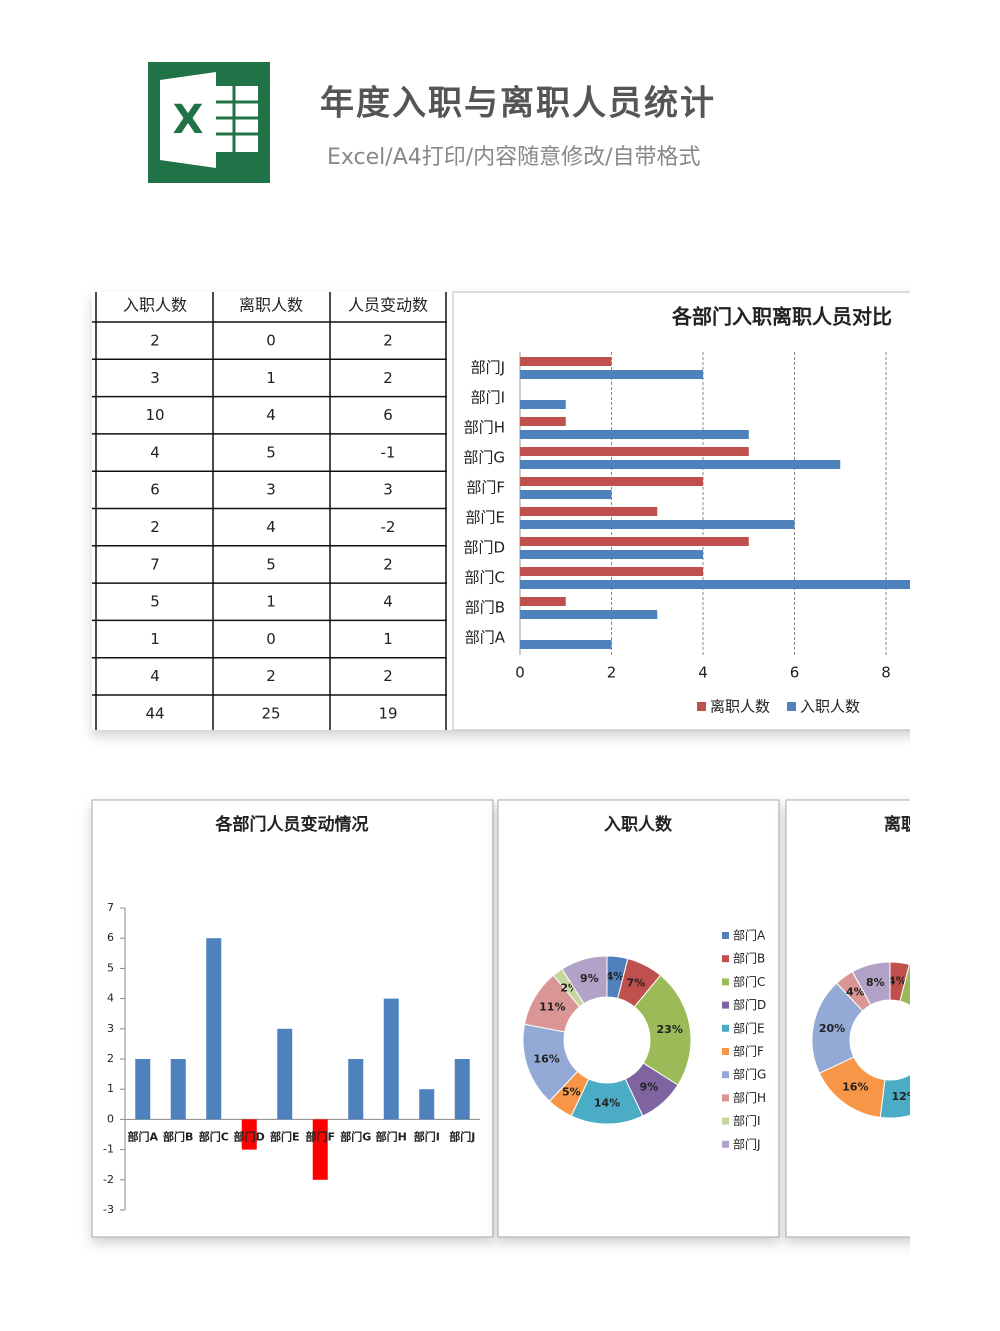 This screenshot has height=1331, width=1000. Describe the element at coordinates (110, 1058) in the screenshot. I see `y-tick-label: 2` at that location.